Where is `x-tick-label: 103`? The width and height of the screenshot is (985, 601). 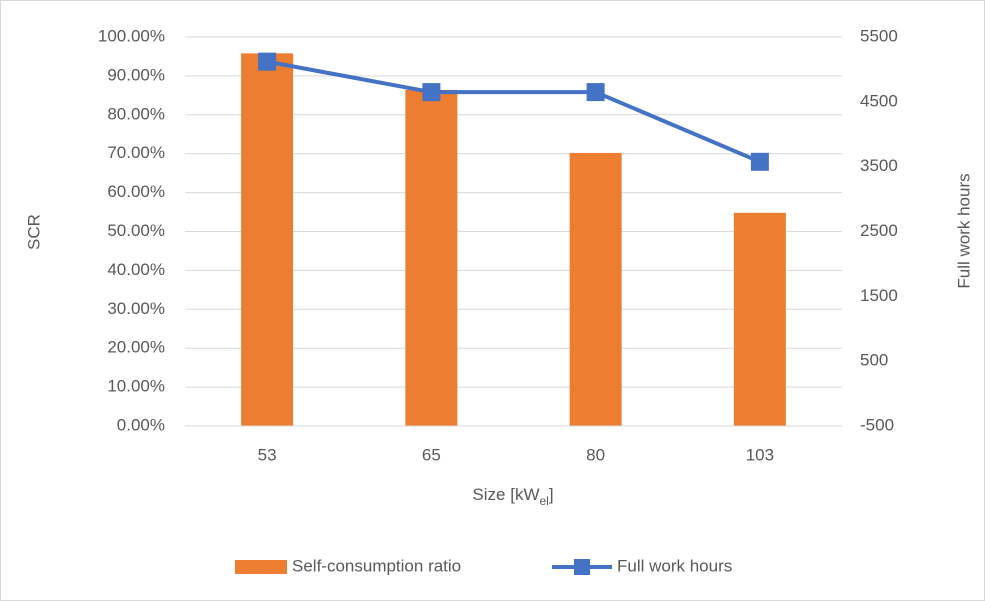
x-tick-label: 103 is located at coordinates (760, 454).